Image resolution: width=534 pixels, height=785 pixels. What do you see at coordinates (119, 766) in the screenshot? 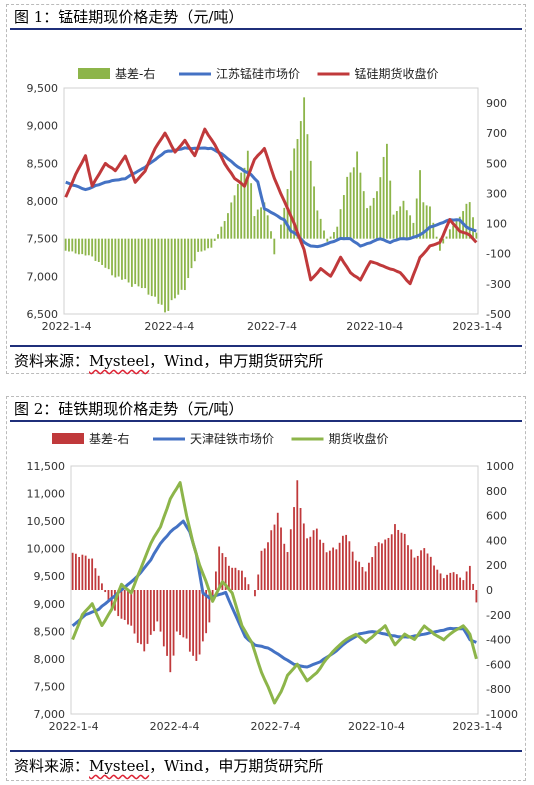
I see `source-brand: Mysteel` at bounding box center [119, 766].